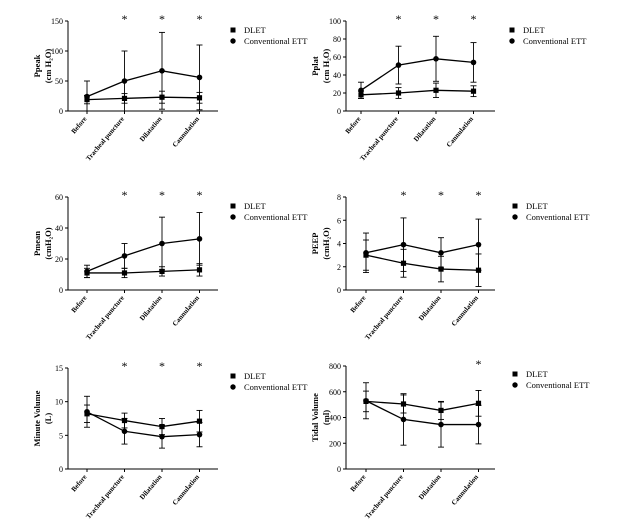 Image resolution: width=640 pixels, height=528 pixels. What do you see at coordinates (37, 243) in the screenshot?
I see `y-axis-label-line: Pmean` at bounding box center [37, 243].